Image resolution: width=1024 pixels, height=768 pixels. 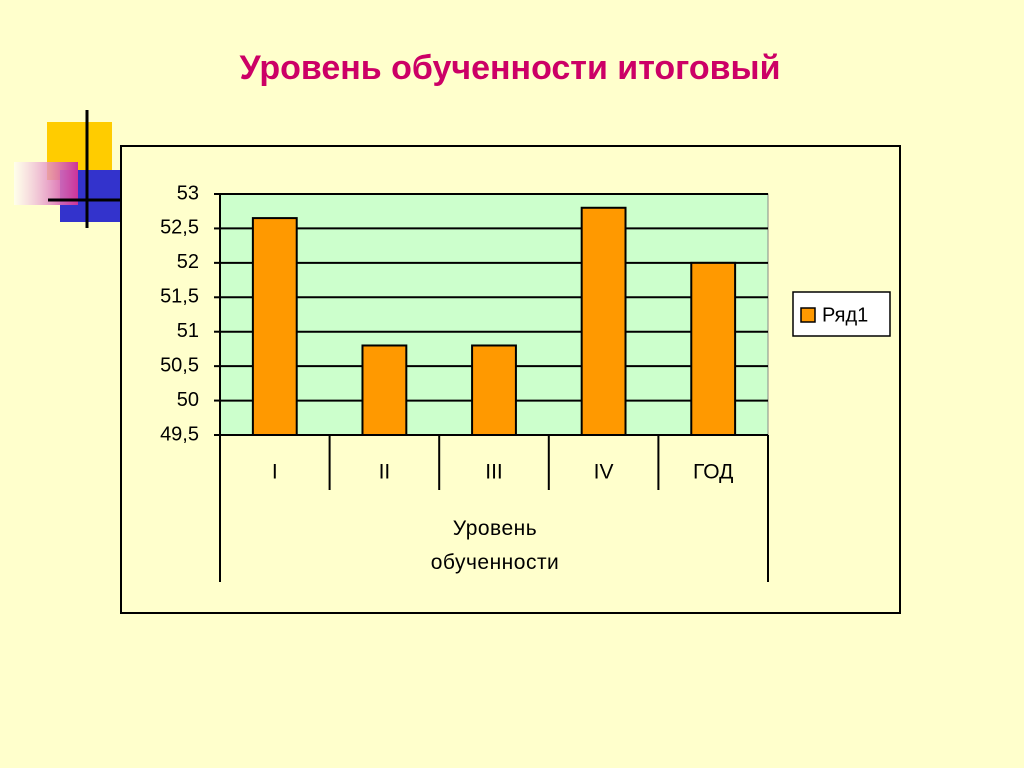 I want to click on y-tick-label: 51,5, so click(x=179, y=297).